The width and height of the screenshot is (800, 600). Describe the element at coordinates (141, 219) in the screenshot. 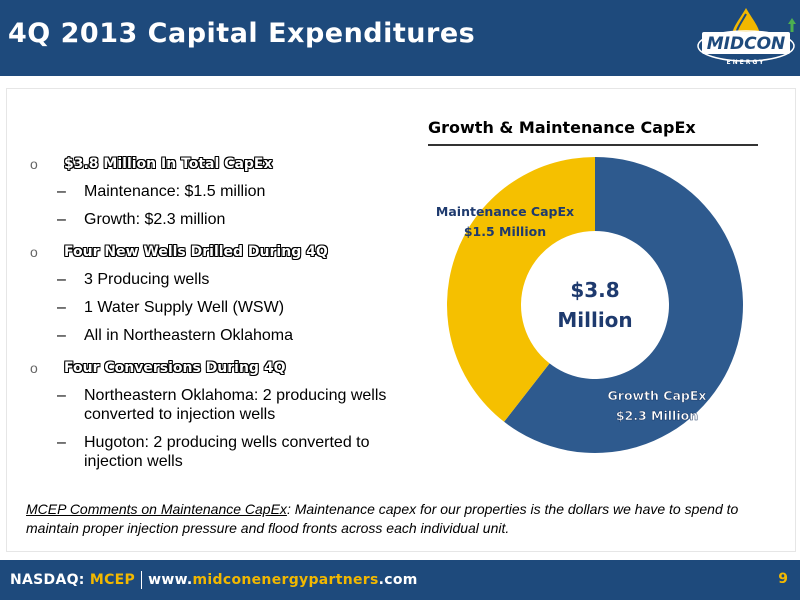

I see `sub-item: – Growth: $2.3 million` at that location.